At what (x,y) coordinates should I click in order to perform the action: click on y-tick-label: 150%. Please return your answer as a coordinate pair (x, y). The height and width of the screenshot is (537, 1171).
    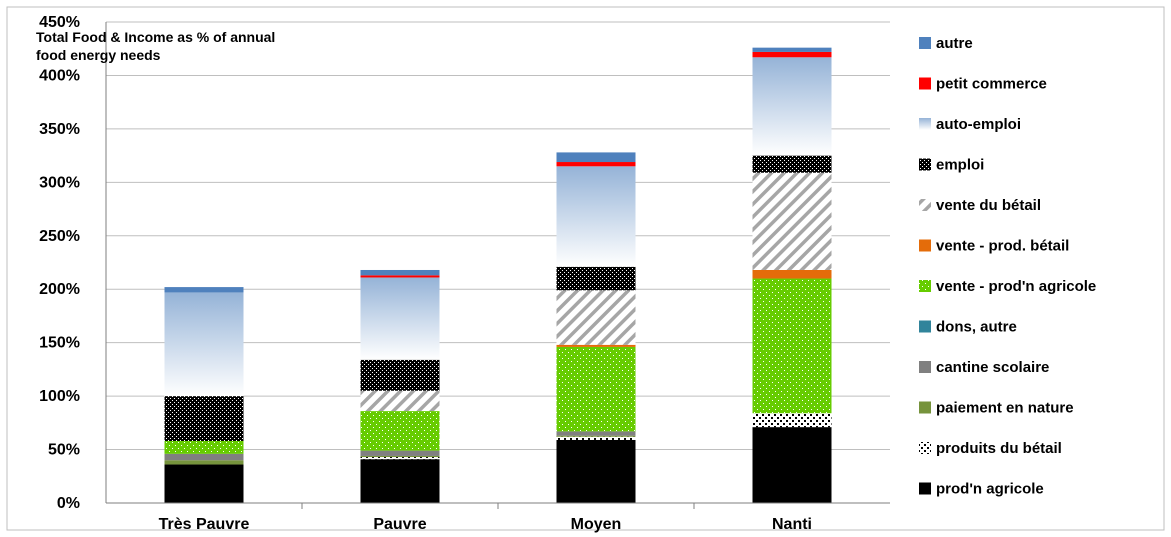
    Looking at the image, I should click on (59, 343).